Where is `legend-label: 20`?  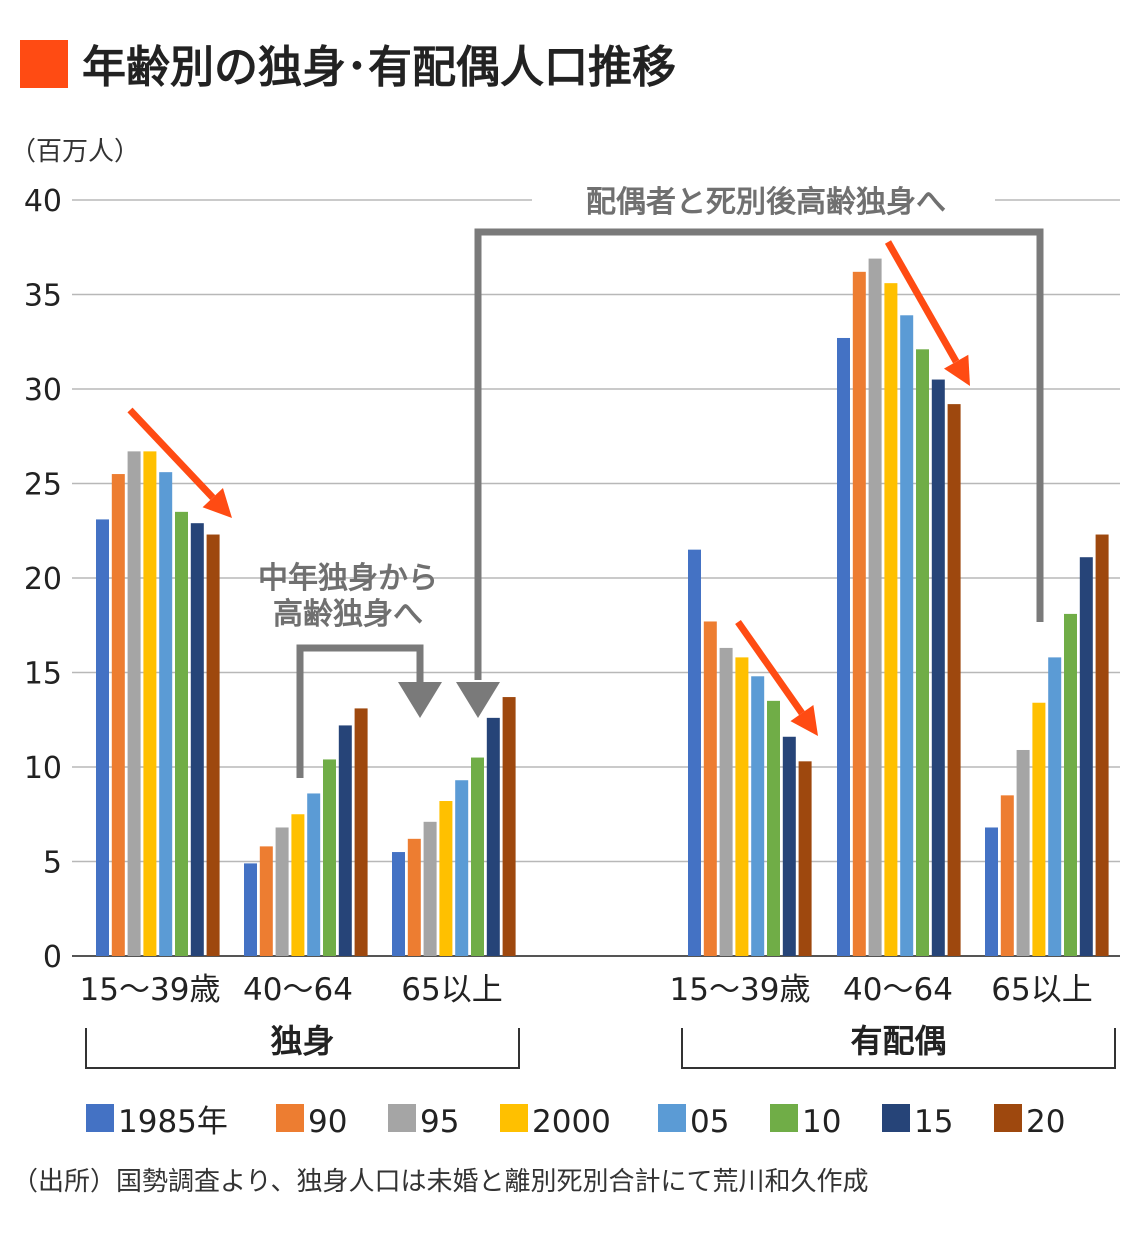 legend-label: 20 is located at coordinates (1045, 1122).